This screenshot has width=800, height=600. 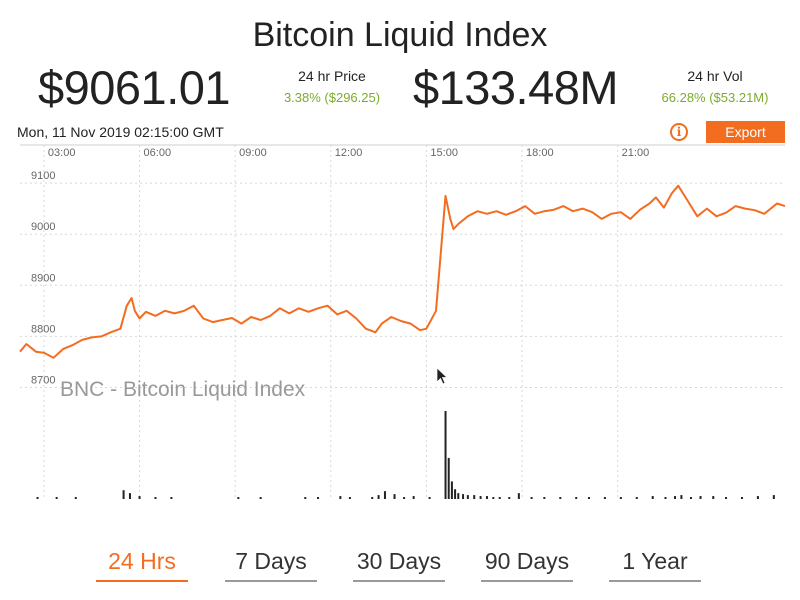 What do you see at coordinates (142, 561) in the screenshot?
I see `range-option-label: 24 Hrs` at bounding box center [142, 561].